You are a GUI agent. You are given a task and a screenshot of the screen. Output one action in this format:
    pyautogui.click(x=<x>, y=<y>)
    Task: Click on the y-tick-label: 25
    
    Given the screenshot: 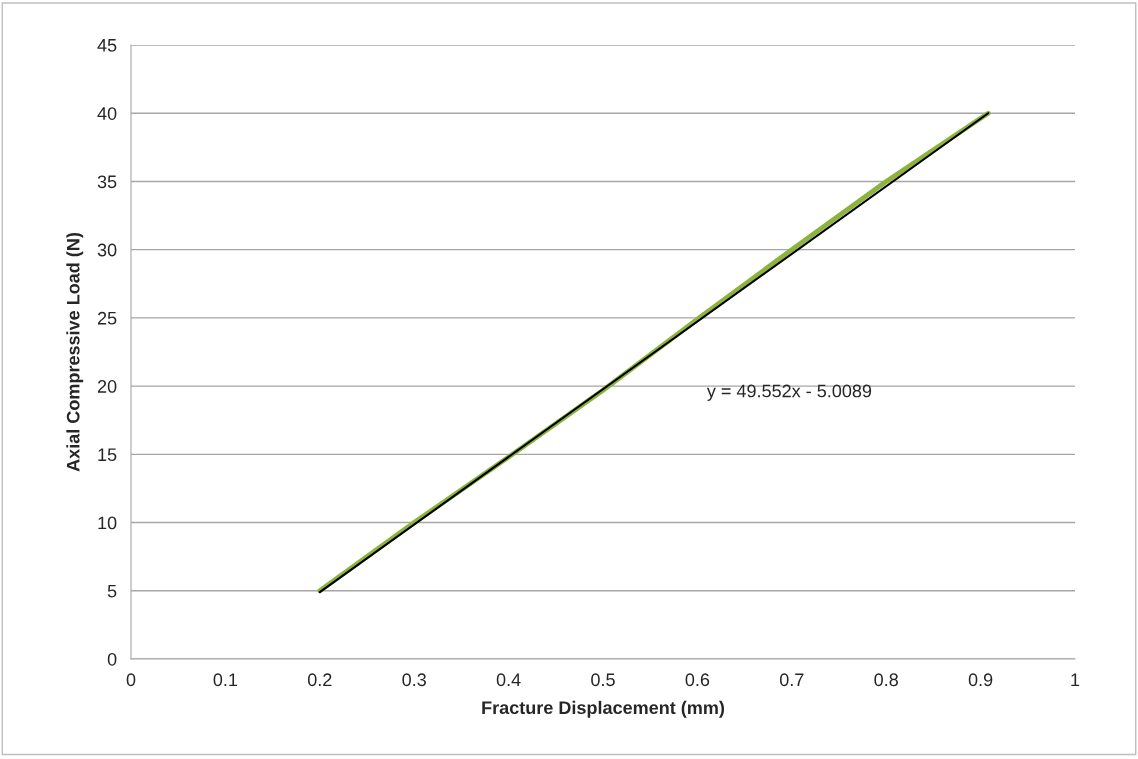 What is the action you would take?
    pyautogui.click(x=107, y=318)
    